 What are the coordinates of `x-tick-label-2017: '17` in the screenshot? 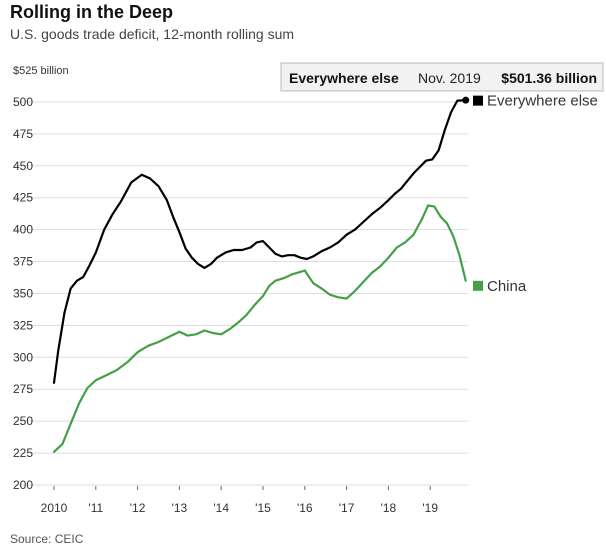 It's located at (347, 508).